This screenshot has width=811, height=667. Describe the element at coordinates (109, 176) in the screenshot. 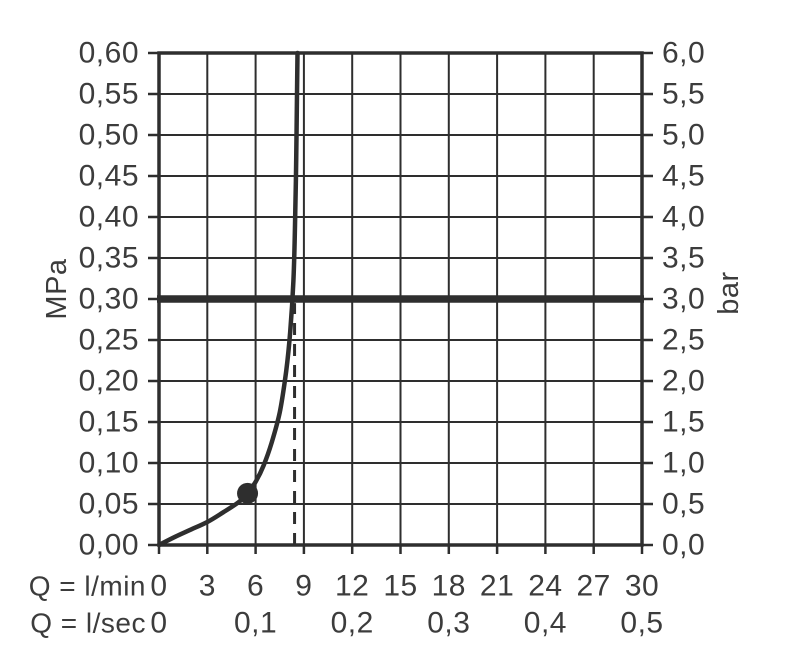

I see `y-left-tick-label: 0,45` at that location.